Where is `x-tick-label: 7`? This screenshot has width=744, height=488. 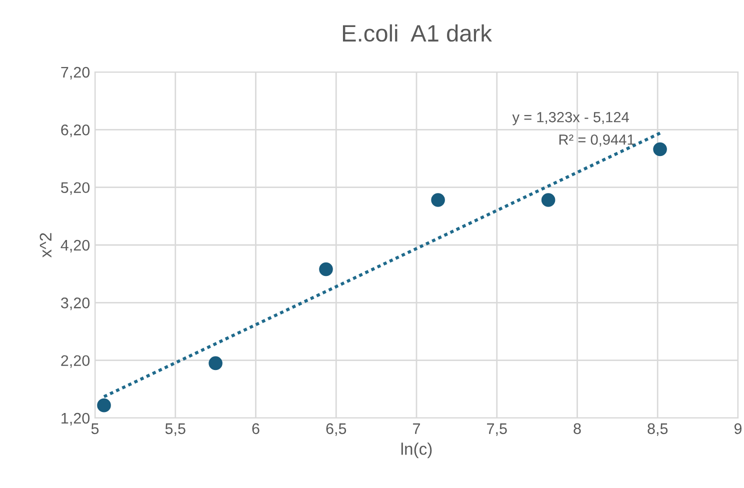 x-tick-label: 7 is located at coordinates (416, 428).